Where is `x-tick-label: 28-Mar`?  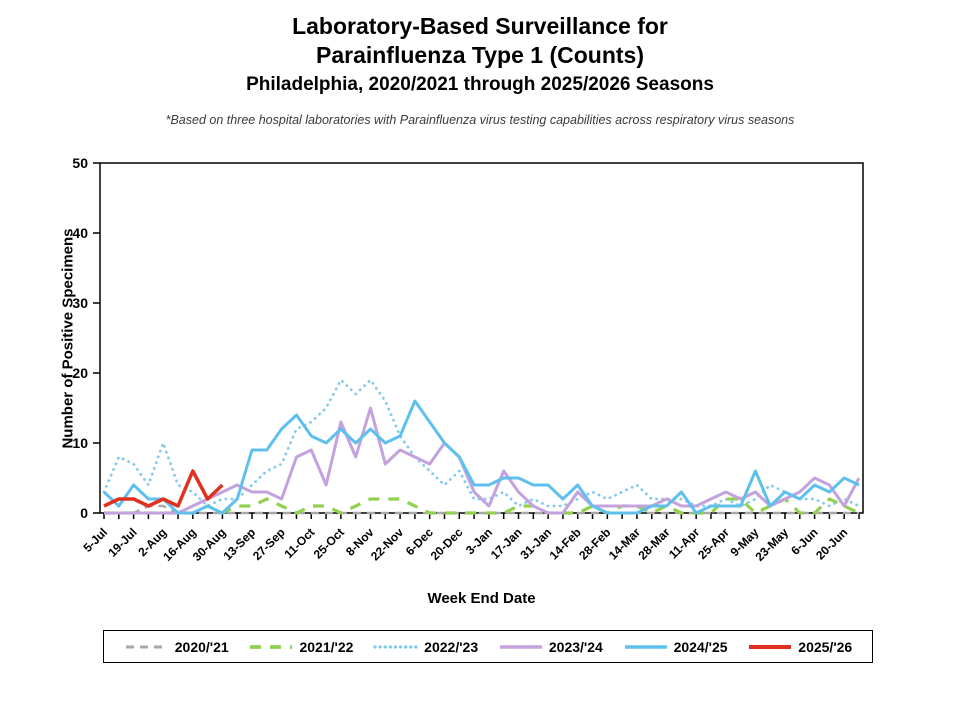
x-tick-label: 28-Mar is located at coordinates (653, 543).